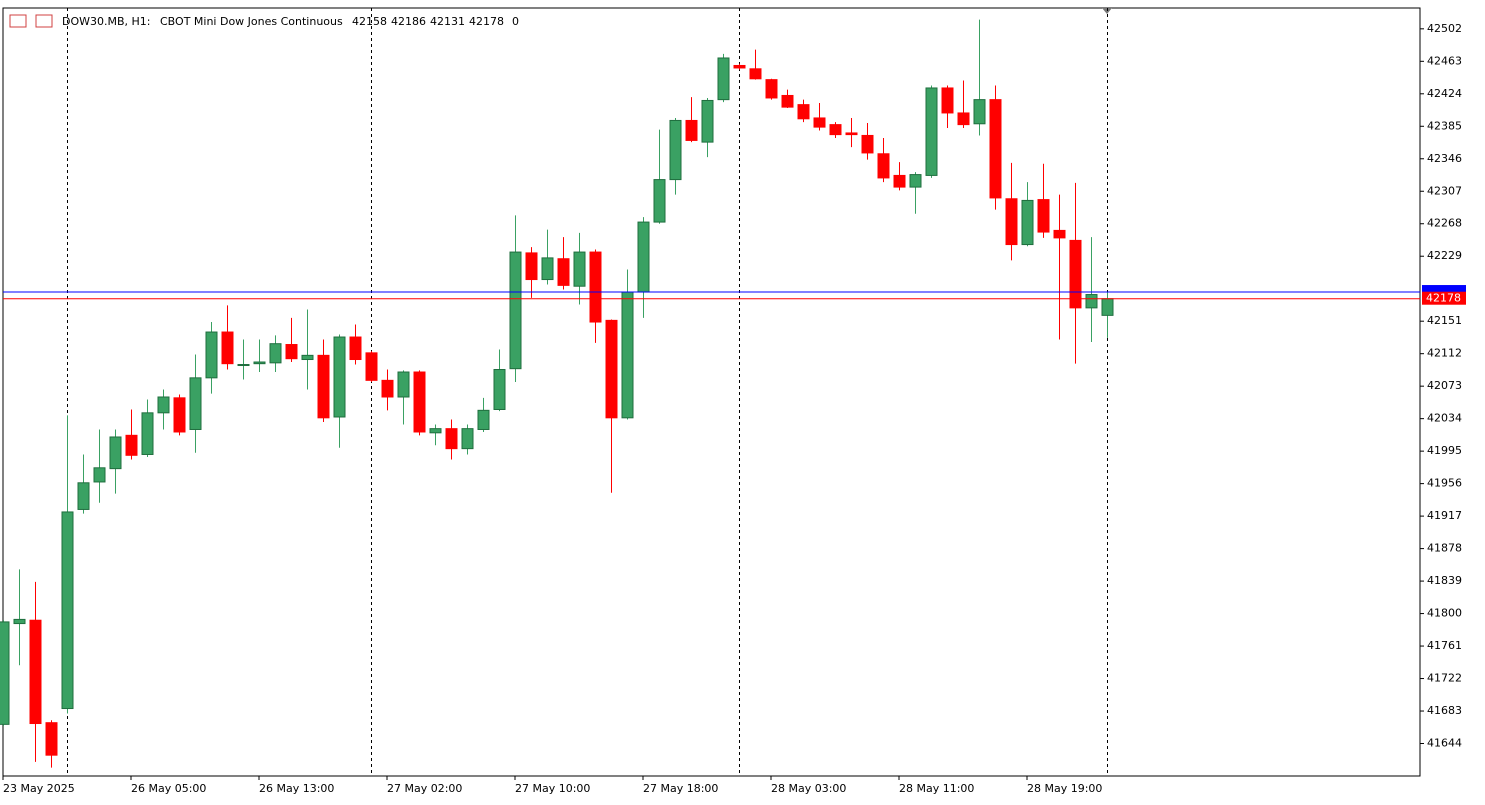 The image size is (1485, 805). Describe the element at coordinates (1444, 710) in the screenshot. I see `y-tick-label: 41683` at that location.